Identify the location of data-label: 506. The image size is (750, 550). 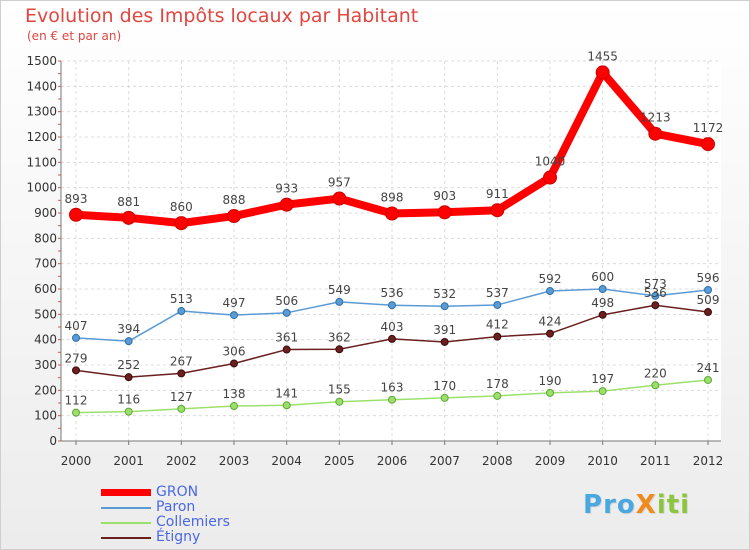
(286, 301).